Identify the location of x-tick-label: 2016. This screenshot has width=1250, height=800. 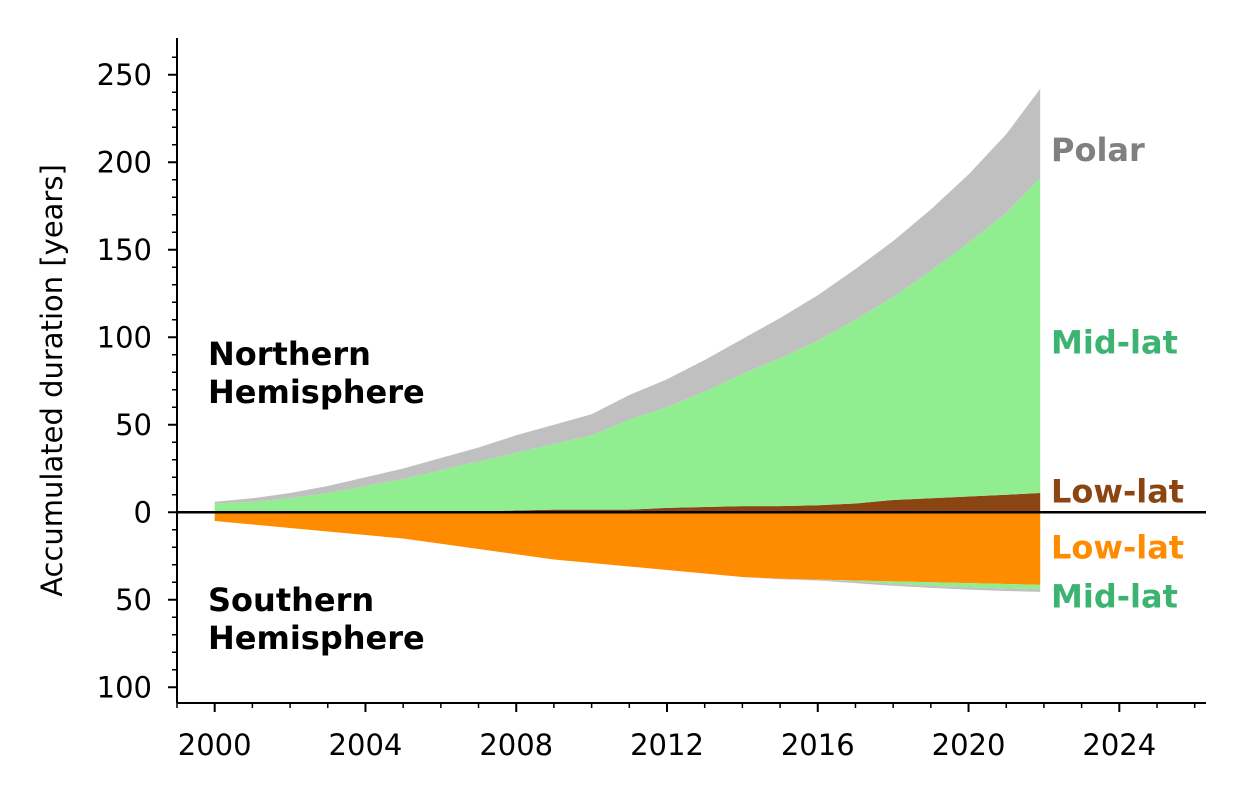
(818, 745).